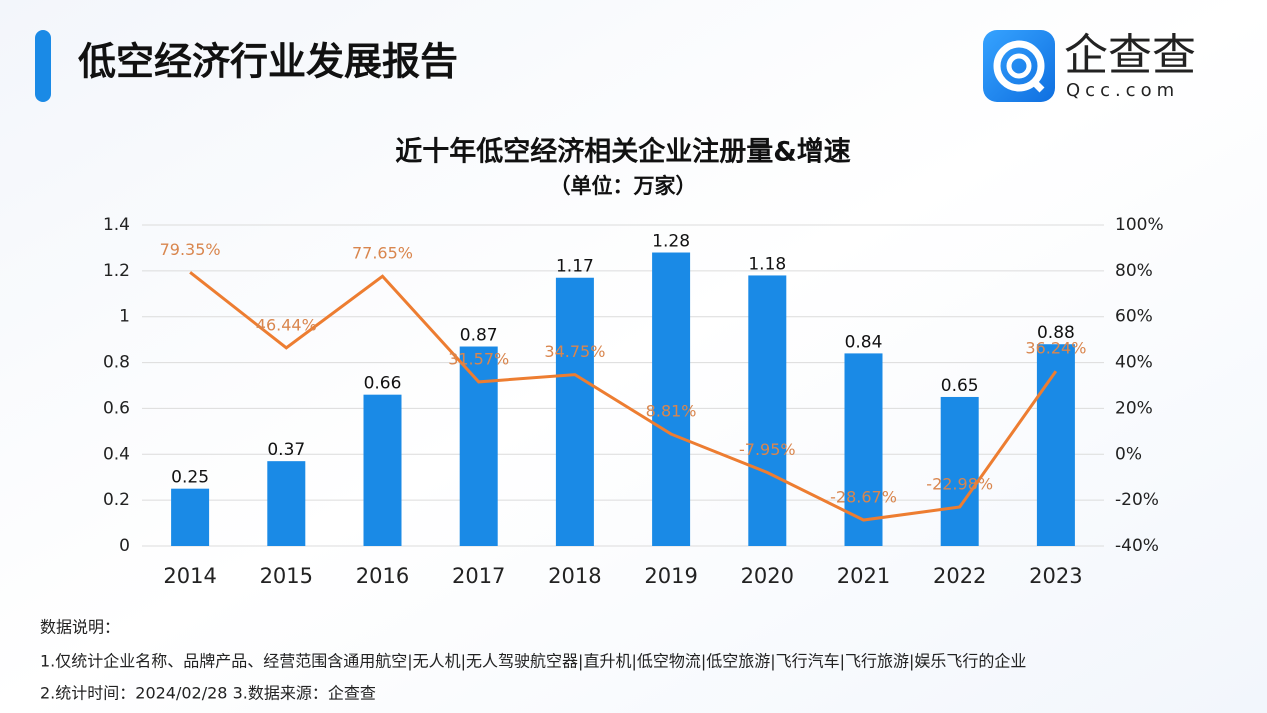 The width and height of the screenshot is (1267, 713). Describe the element at coordinates (1055, 576) in the screenshot. I see `x-tick-label: 2023` at that location.